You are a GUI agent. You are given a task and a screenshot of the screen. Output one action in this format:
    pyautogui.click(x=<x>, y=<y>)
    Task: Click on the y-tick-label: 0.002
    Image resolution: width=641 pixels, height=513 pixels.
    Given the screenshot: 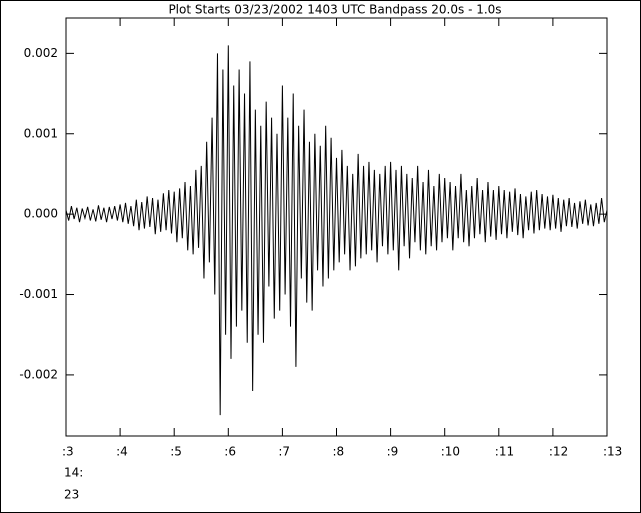 What is the action you would take?
    pyautogui.click(x=41, y=53)
    